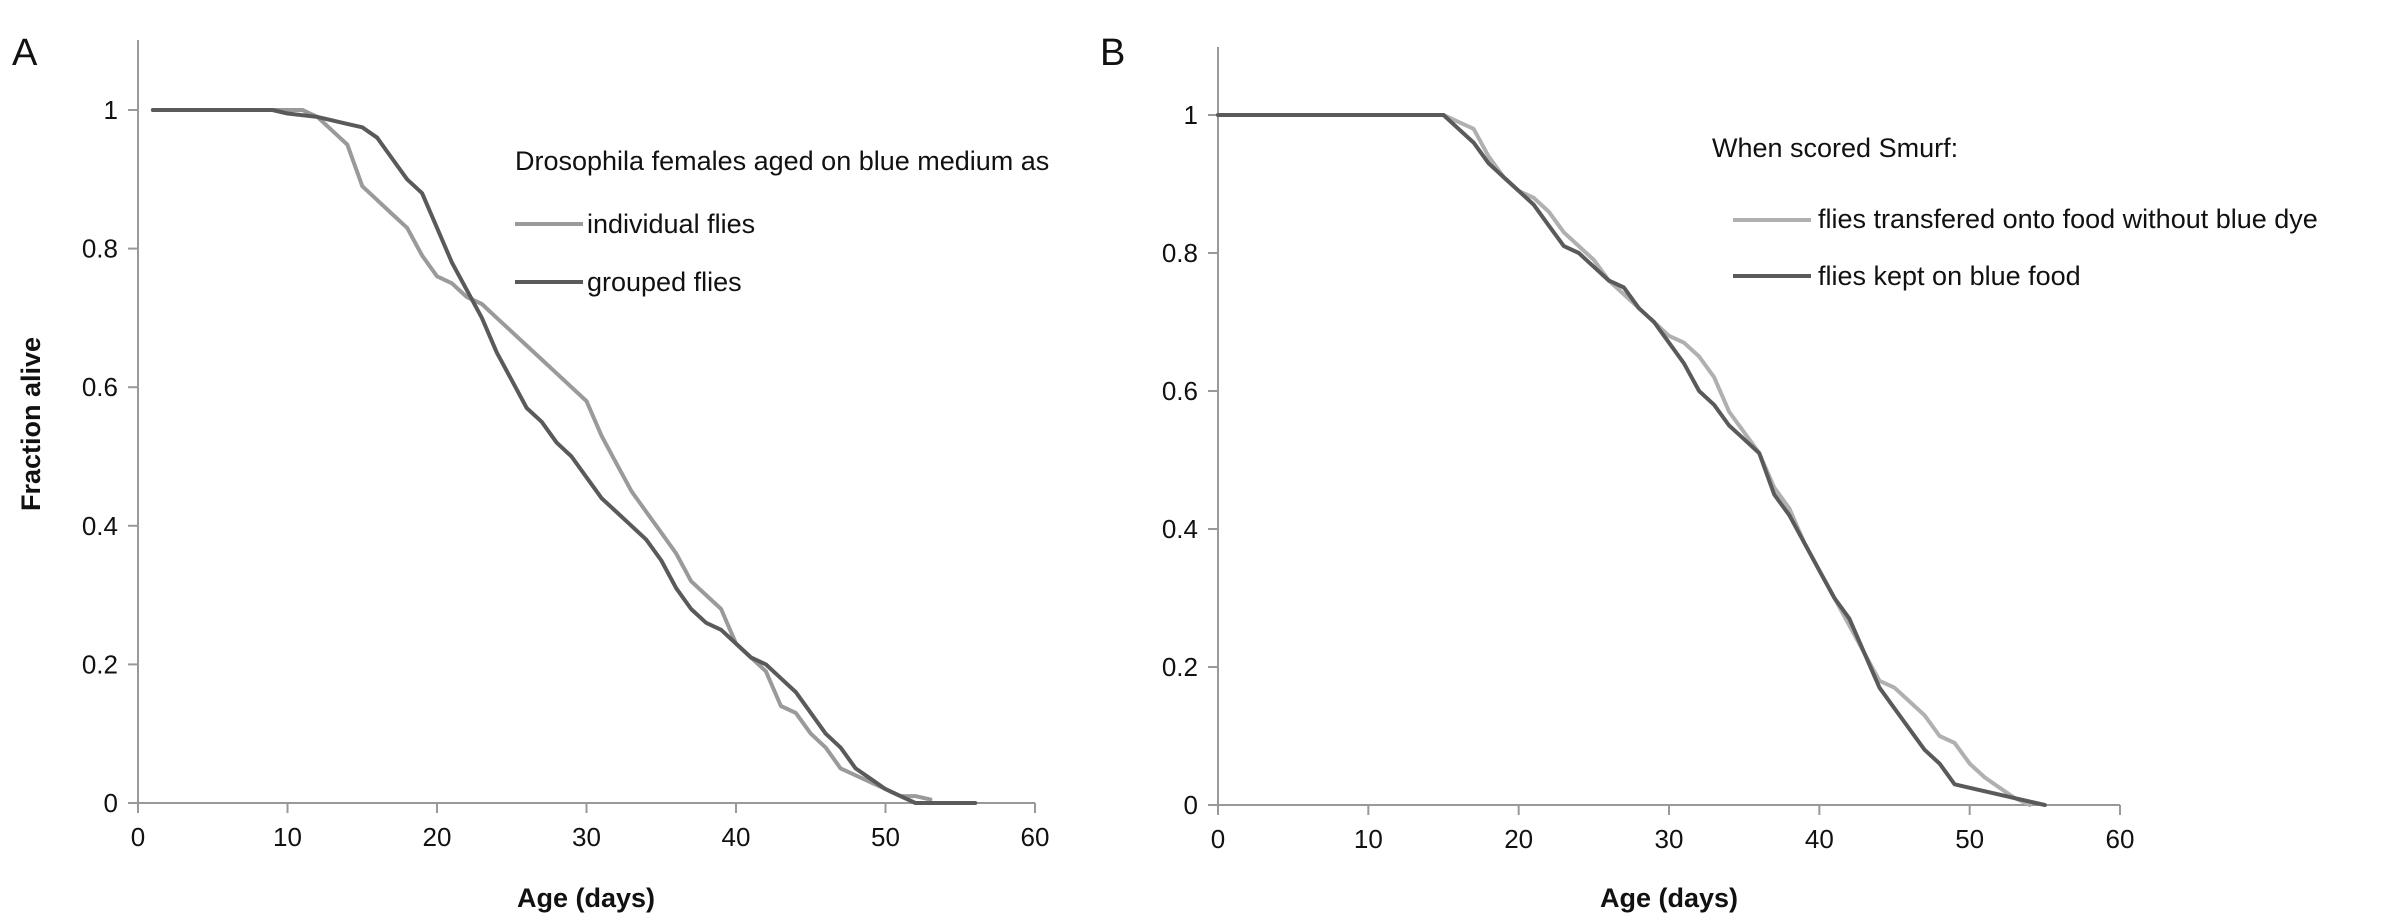 The width and height of the screenshot is (2401, 916). I want to click on legend-label-grouped-flies: grouped flies, so click(664, 282).